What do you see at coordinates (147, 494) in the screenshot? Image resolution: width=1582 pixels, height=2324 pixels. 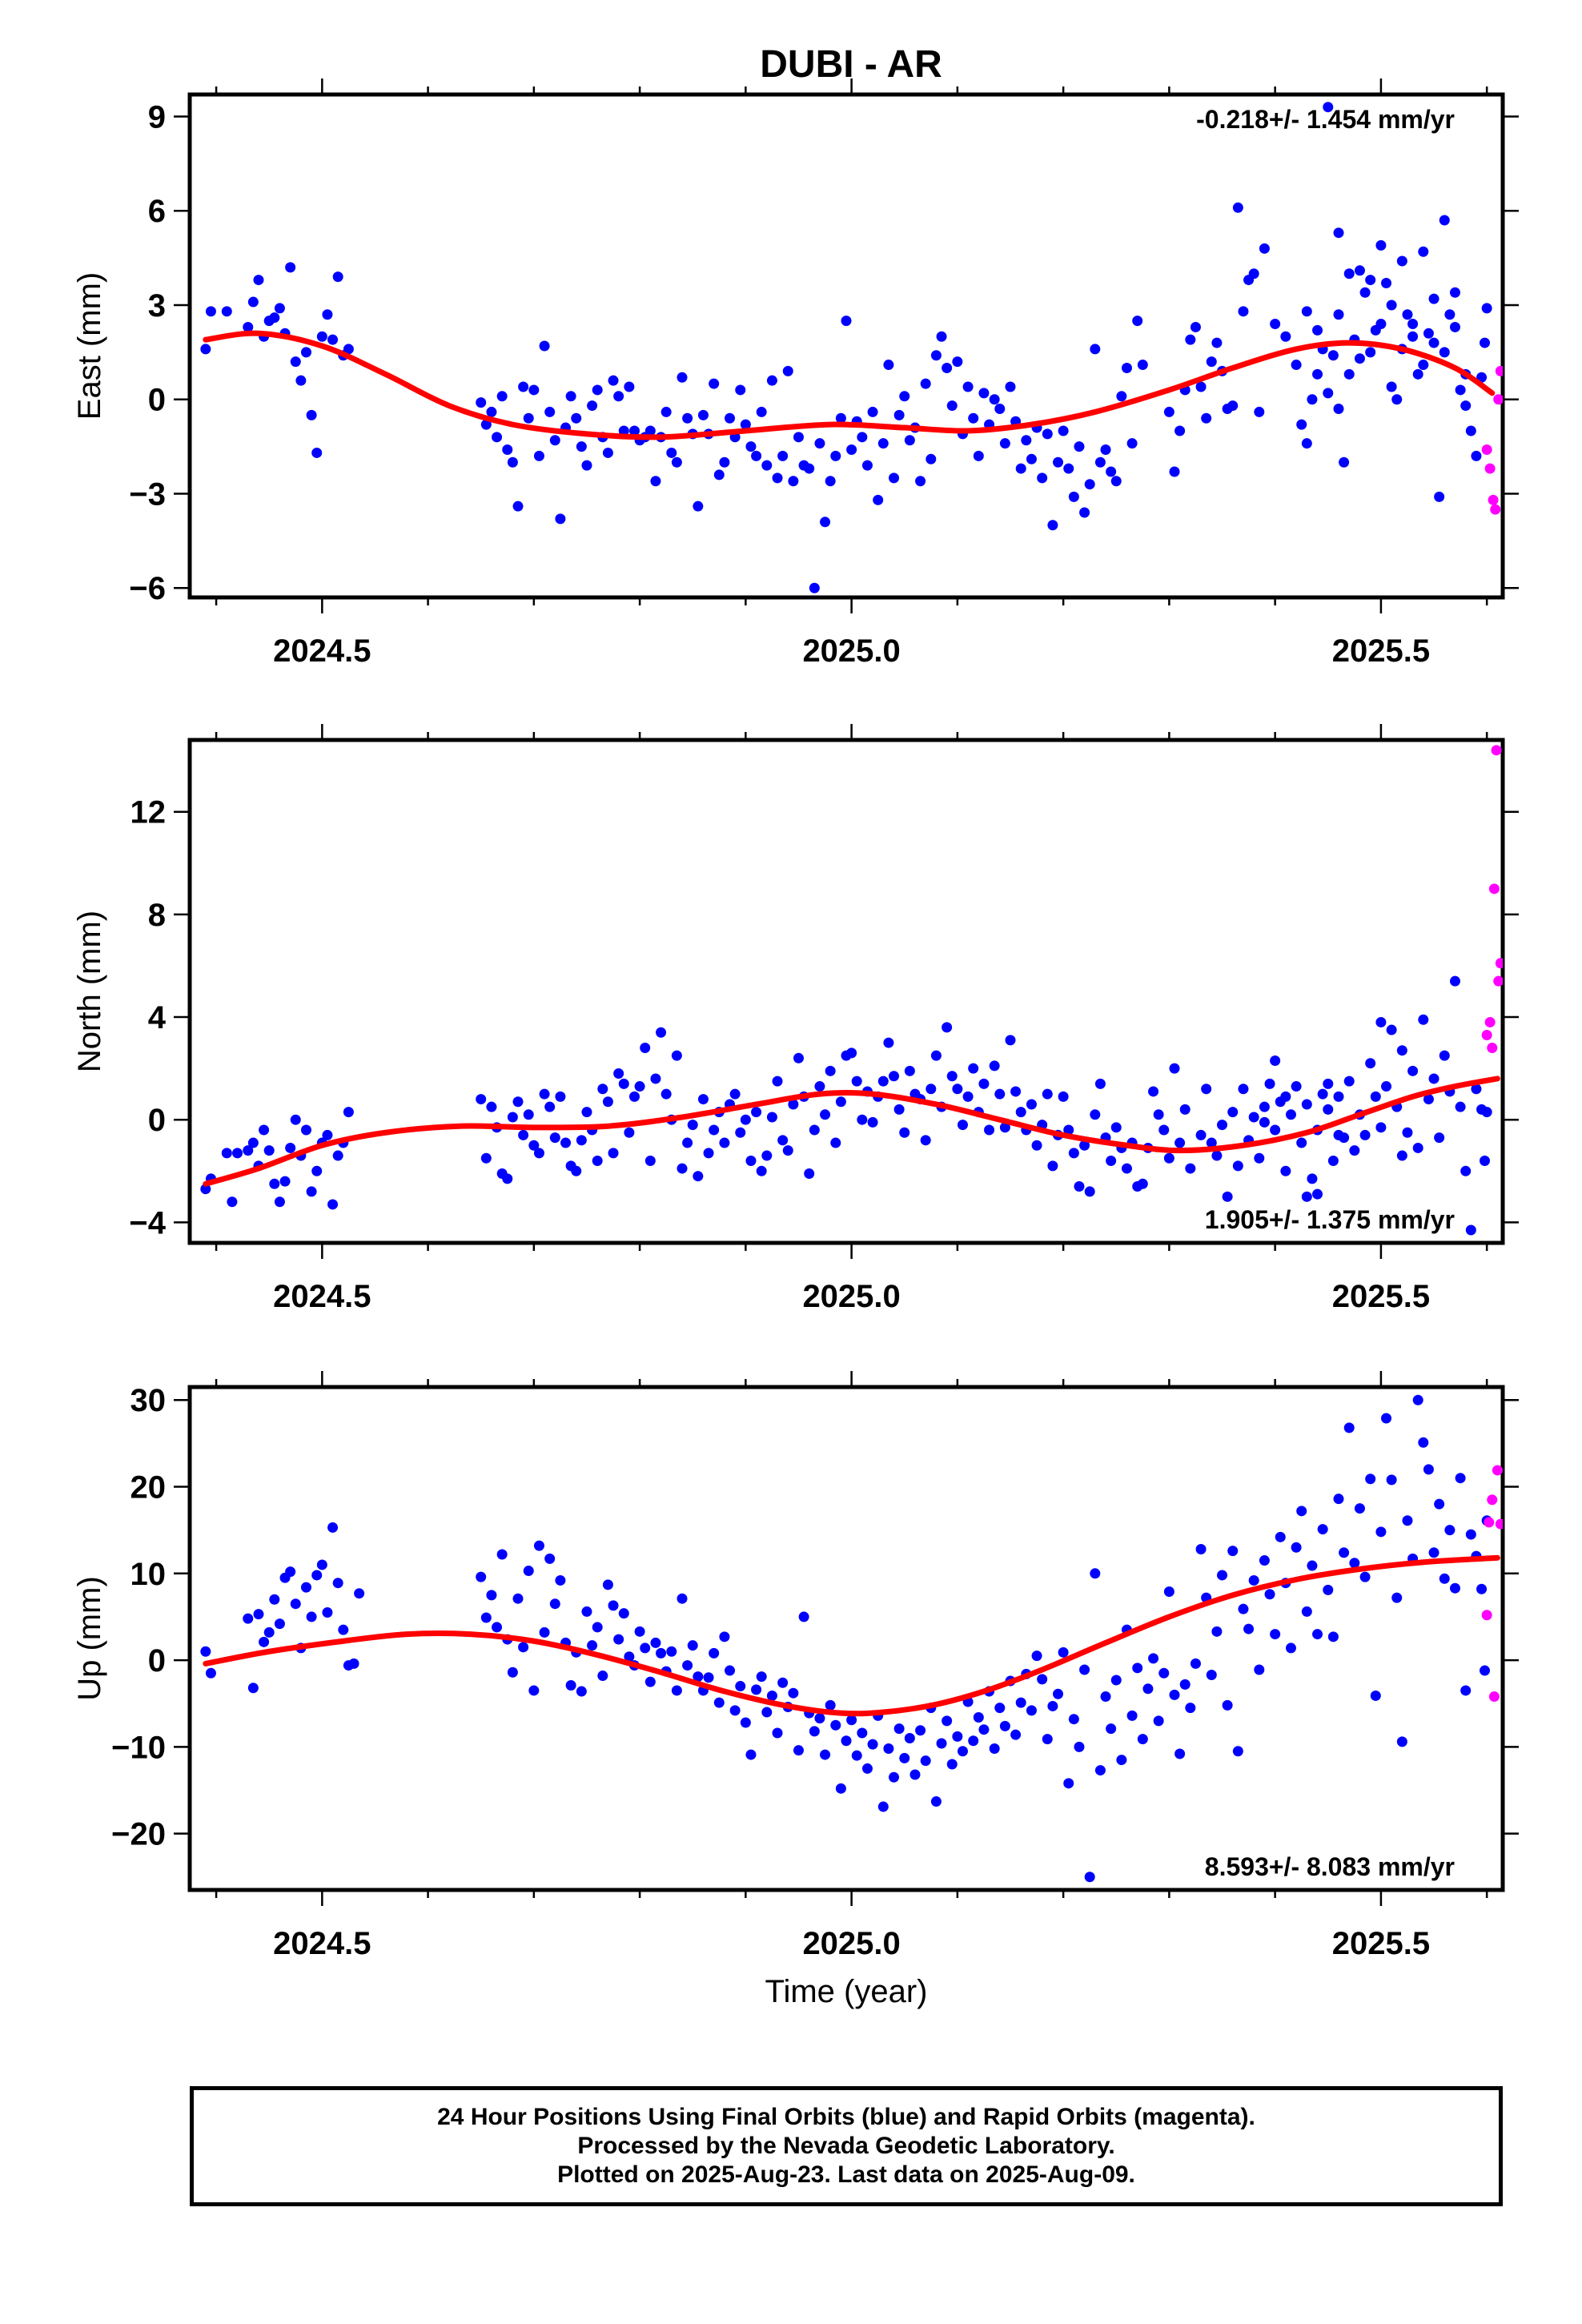 I see `y-tick-label: −3` at bounding box center [147, 494].